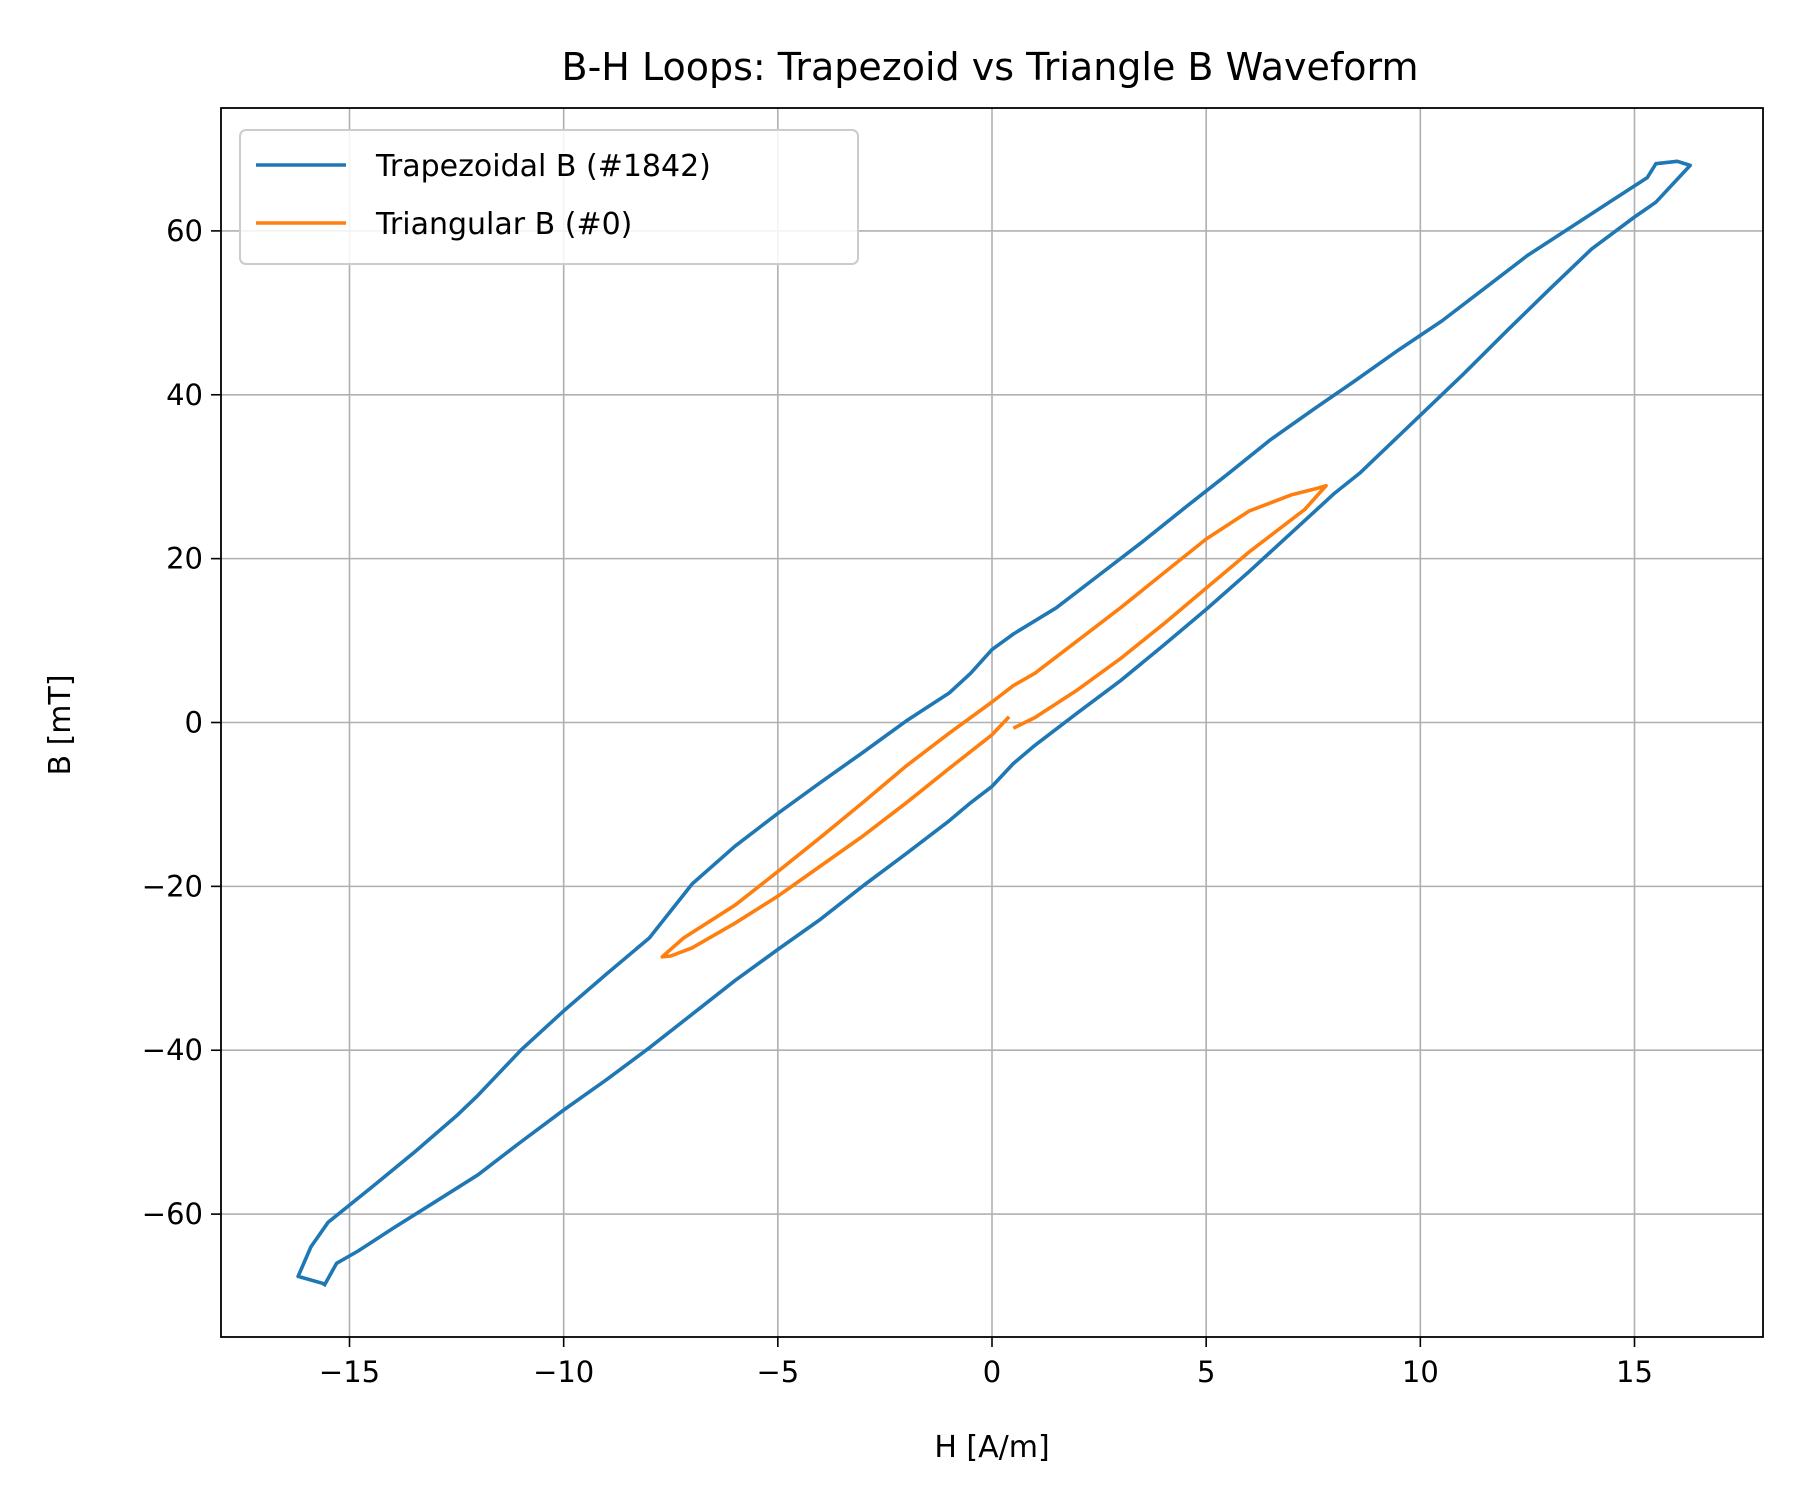 The image size is (1800, 1500). I want to click on x-tick-label: 15, so click(1634, 1372).